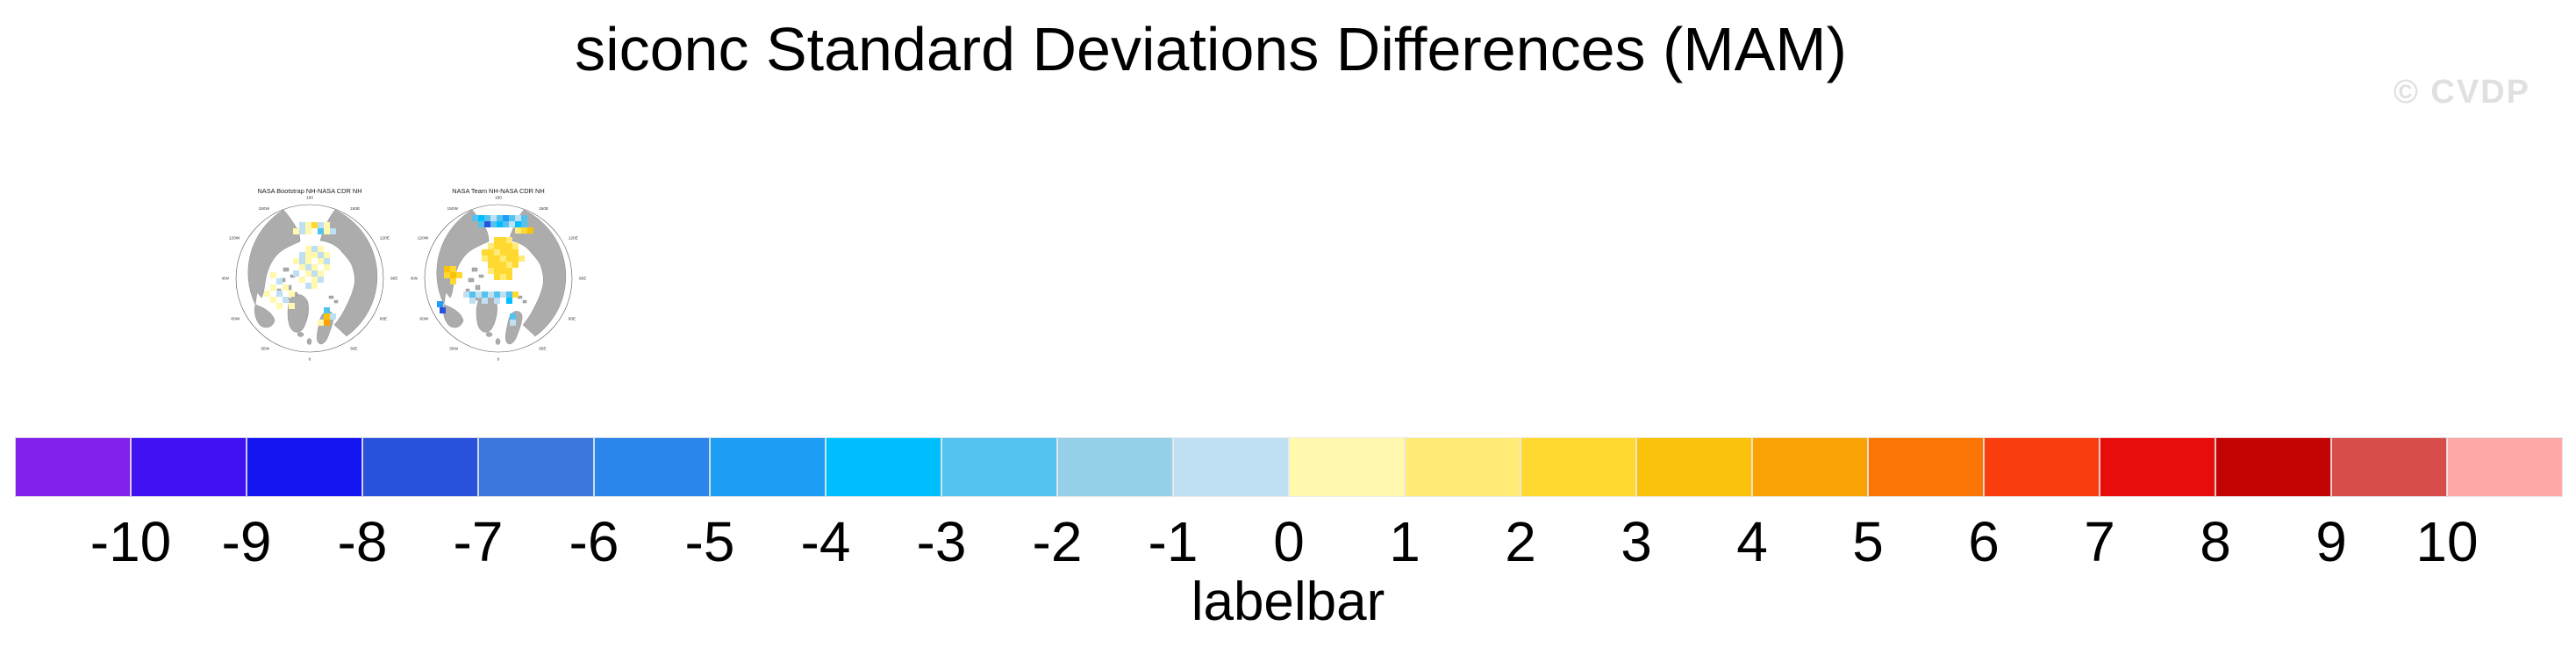  Describe the element at coordinates (709, 541) in the screenshot. I see `labelbar-tick: -5` at that location.